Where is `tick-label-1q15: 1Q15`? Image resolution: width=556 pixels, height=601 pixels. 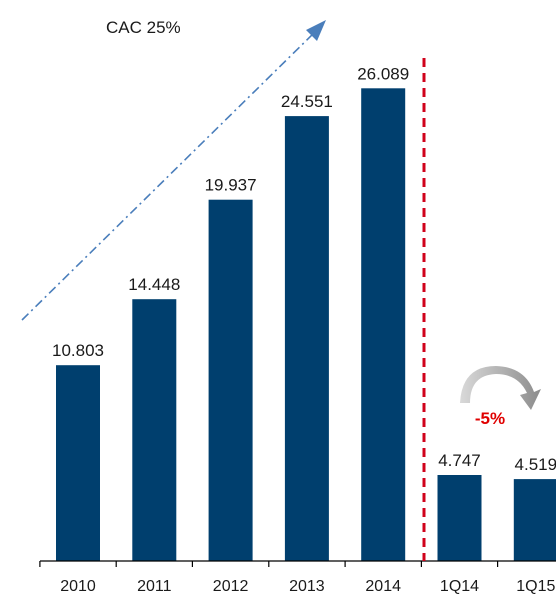 tick-label-1q15: 1Q15 is located at coordinates (535, 586).